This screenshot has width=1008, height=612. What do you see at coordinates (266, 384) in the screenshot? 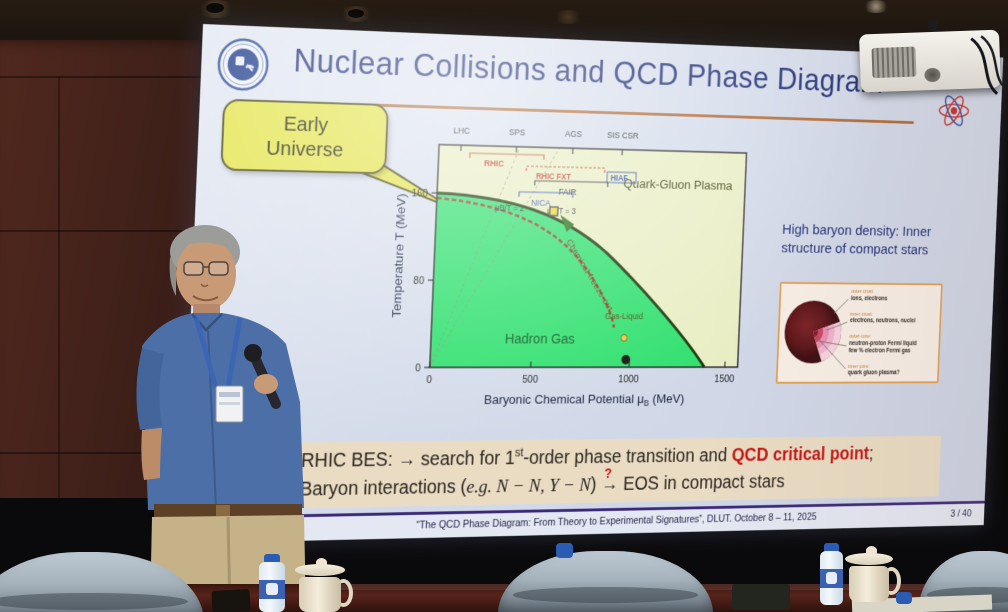
I see `presenter-hand` at bounding box center [266, 384].